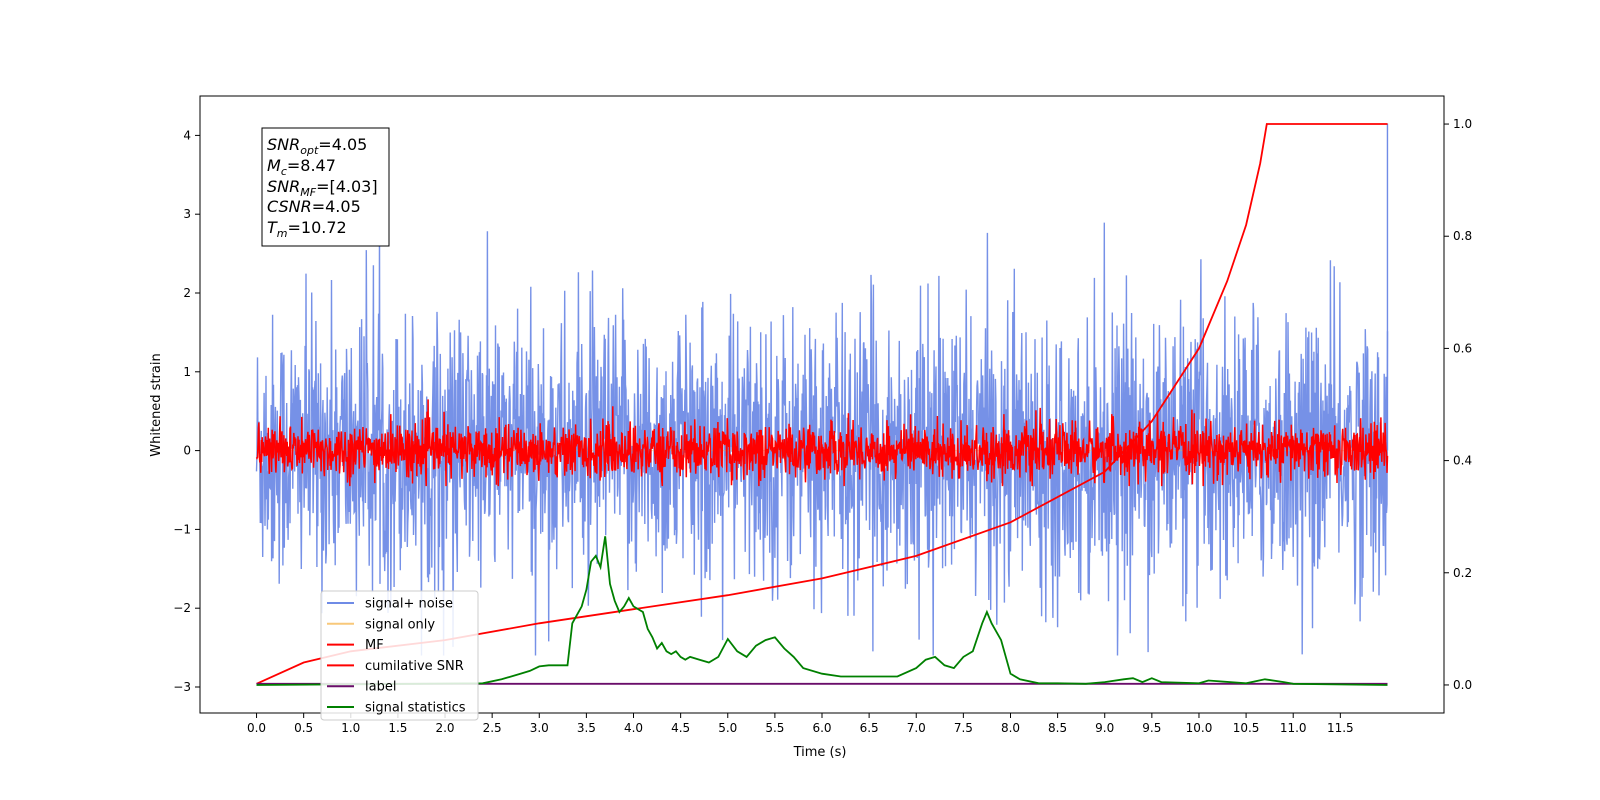  What do you see at coordinates (414, 666) in the screenshot?
I see `legend-label: cumilative SNR` at bounding box center [414, 666].